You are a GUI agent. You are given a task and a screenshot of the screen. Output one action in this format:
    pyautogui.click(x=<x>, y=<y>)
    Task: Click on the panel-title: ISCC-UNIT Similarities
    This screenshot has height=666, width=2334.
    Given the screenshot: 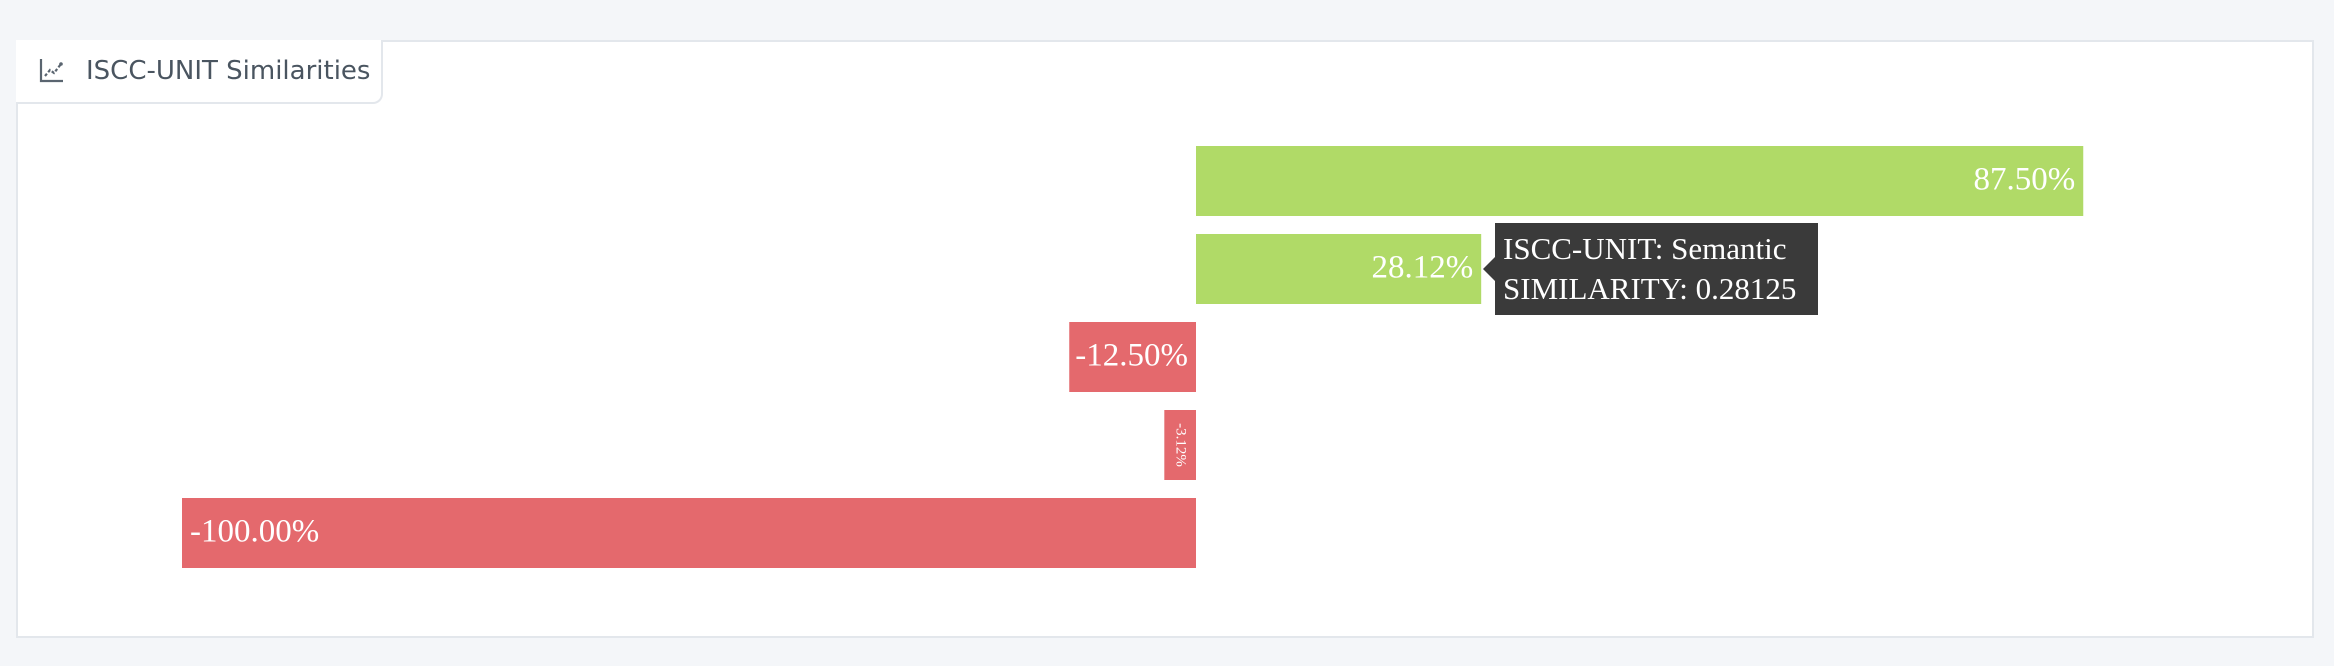 What is the action you would take?
    pyautogui.click(x=228, y=71)
    